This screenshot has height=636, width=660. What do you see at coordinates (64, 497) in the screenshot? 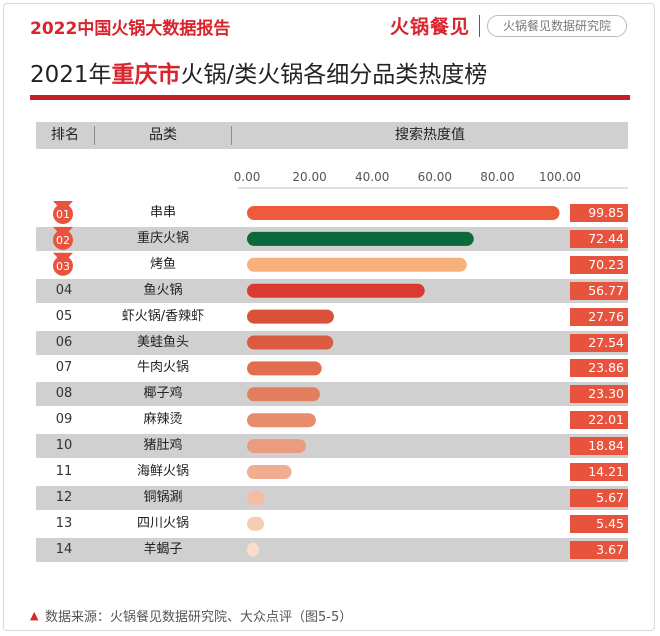
I see `rank-label: 12` at bounding box center [64, 497].